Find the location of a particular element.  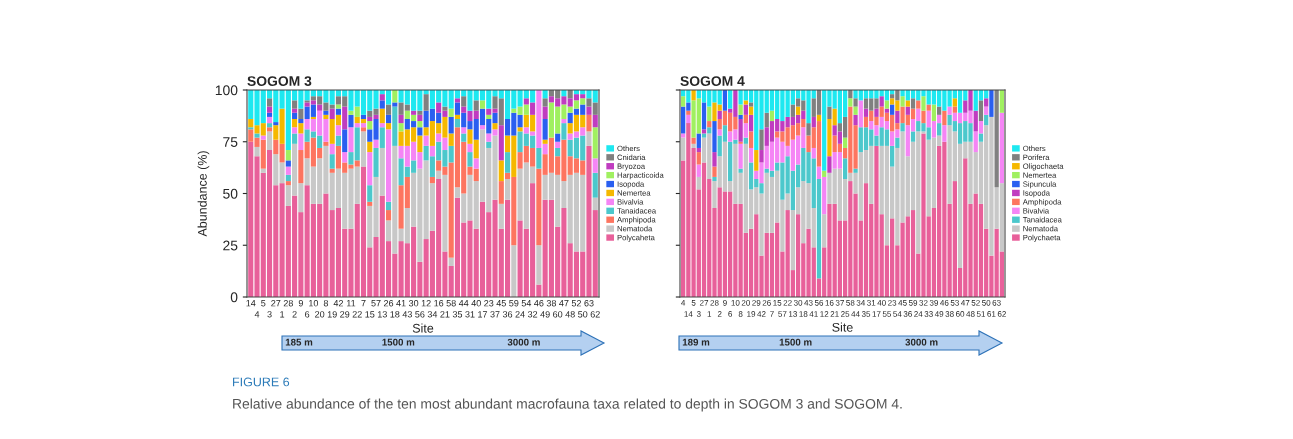

x-tick-label: 28 is located at coordinates (288, 303).